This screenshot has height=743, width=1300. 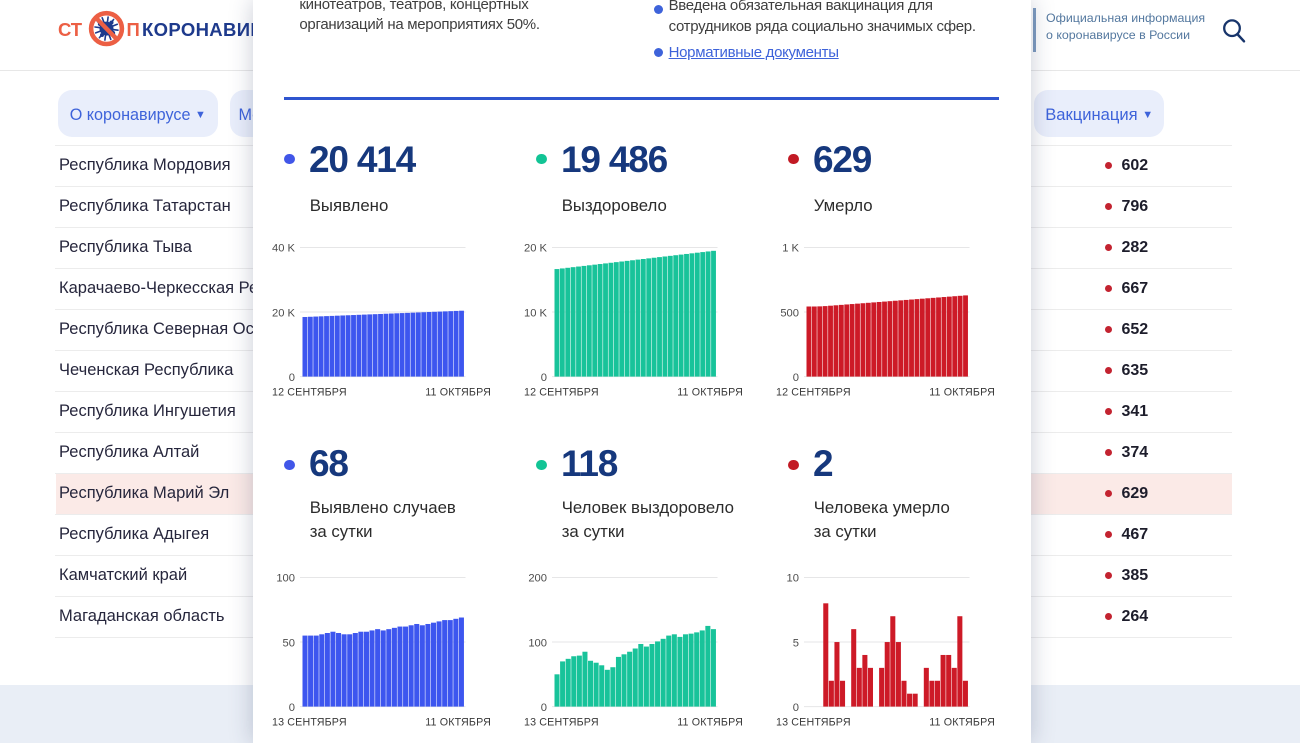 I want to click on svg-text: 10, so click(x=793, y=578).